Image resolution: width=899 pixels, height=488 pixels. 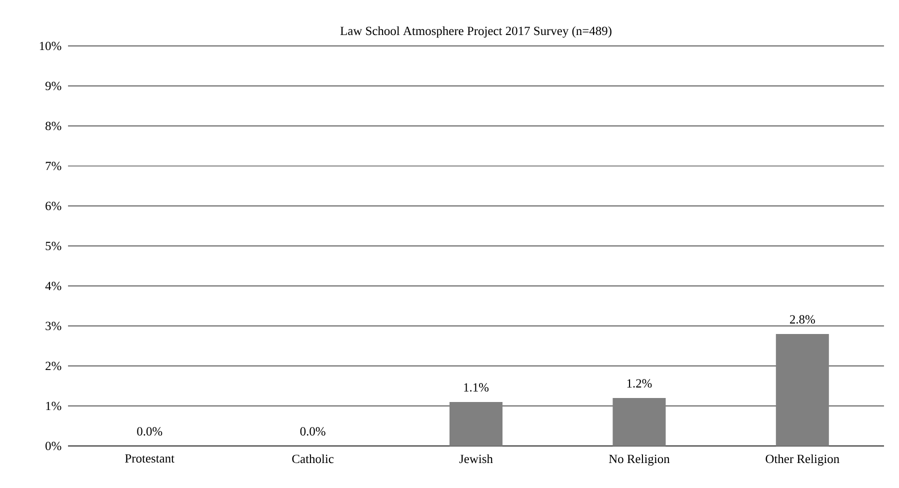 What do you see at coordinates (54, 406) in the screenshot?
I see `y-tick-label: 1%` at bounding box center [54, 406].